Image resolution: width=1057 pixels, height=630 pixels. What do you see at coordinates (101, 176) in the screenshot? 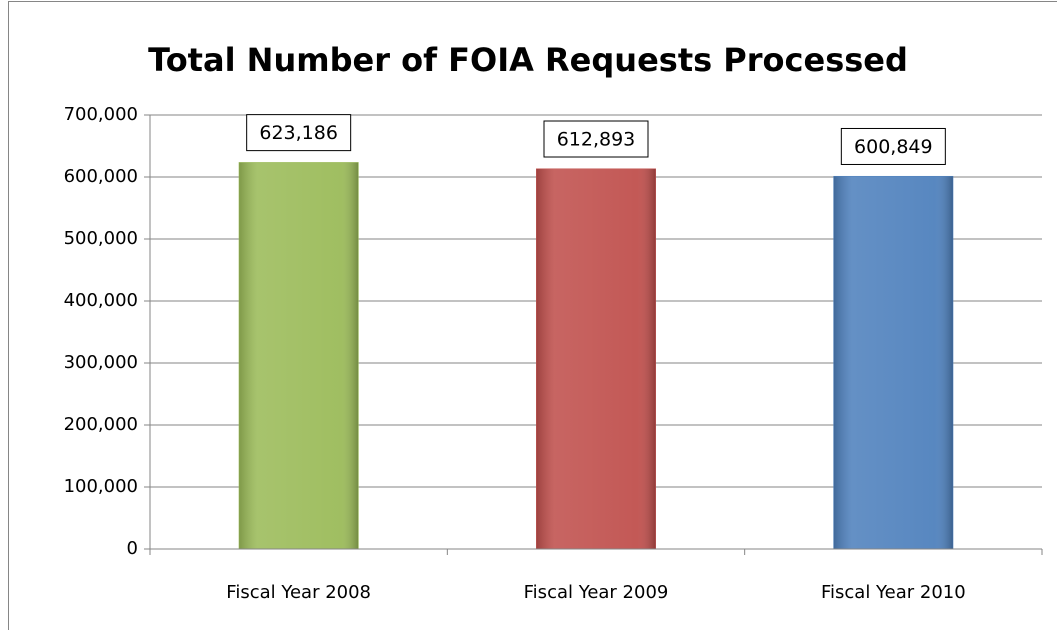
I see `y-tick-label: 600,000` at bounding box center [101, 176].